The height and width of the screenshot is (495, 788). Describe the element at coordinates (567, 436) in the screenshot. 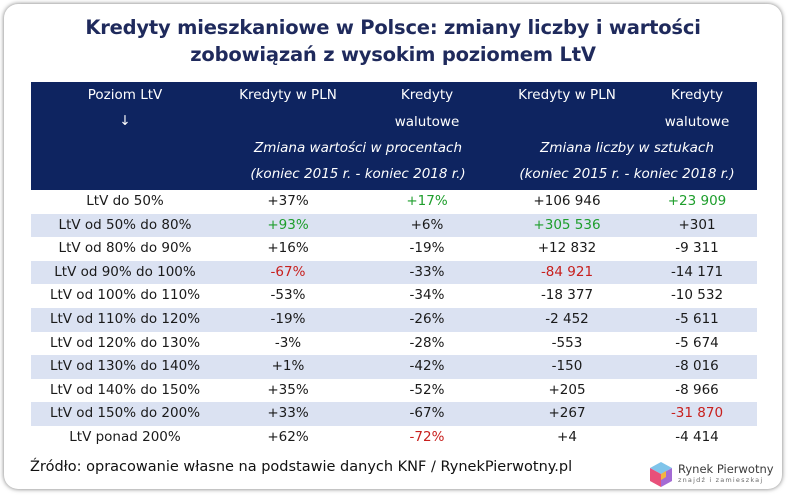

I see `value-cell: +4` at that location.